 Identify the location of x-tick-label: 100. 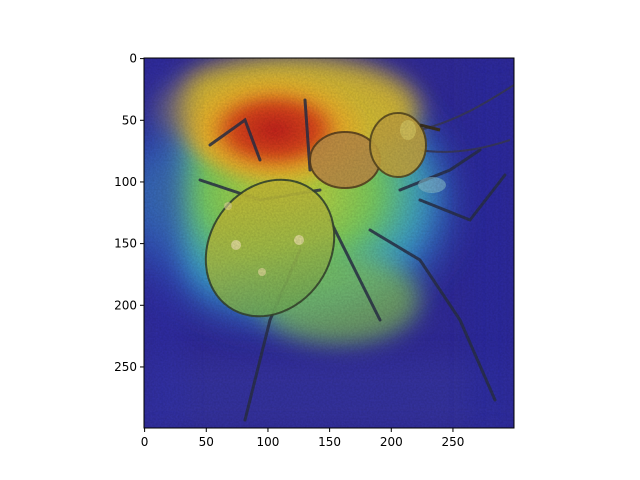
(267, 442).